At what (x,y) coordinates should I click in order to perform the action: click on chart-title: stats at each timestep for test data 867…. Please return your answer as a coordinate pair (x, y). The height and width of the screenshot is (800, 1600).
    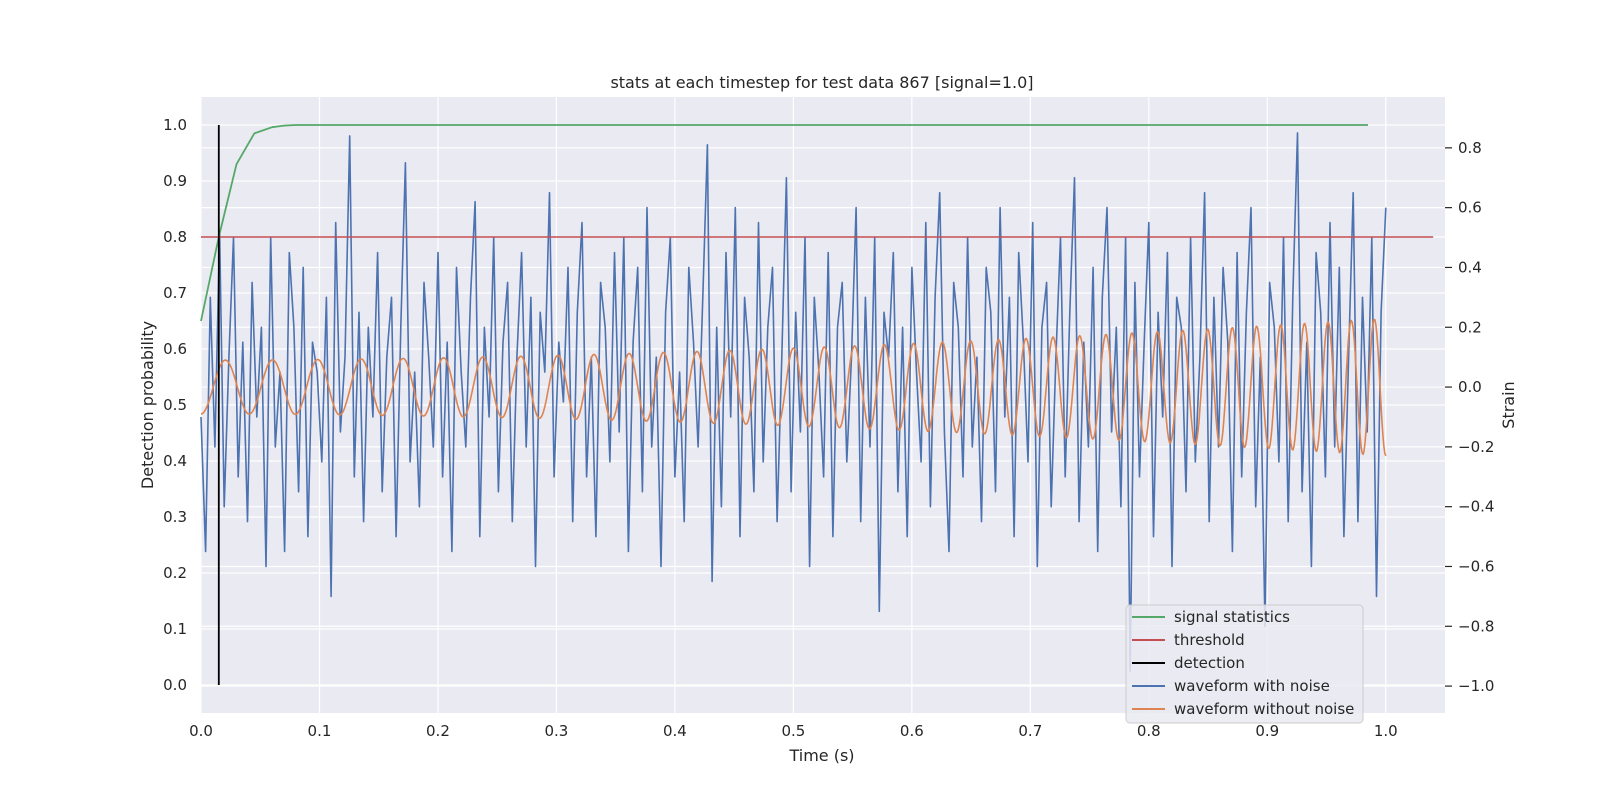
    Looking at the image, I should click on (821, 82).